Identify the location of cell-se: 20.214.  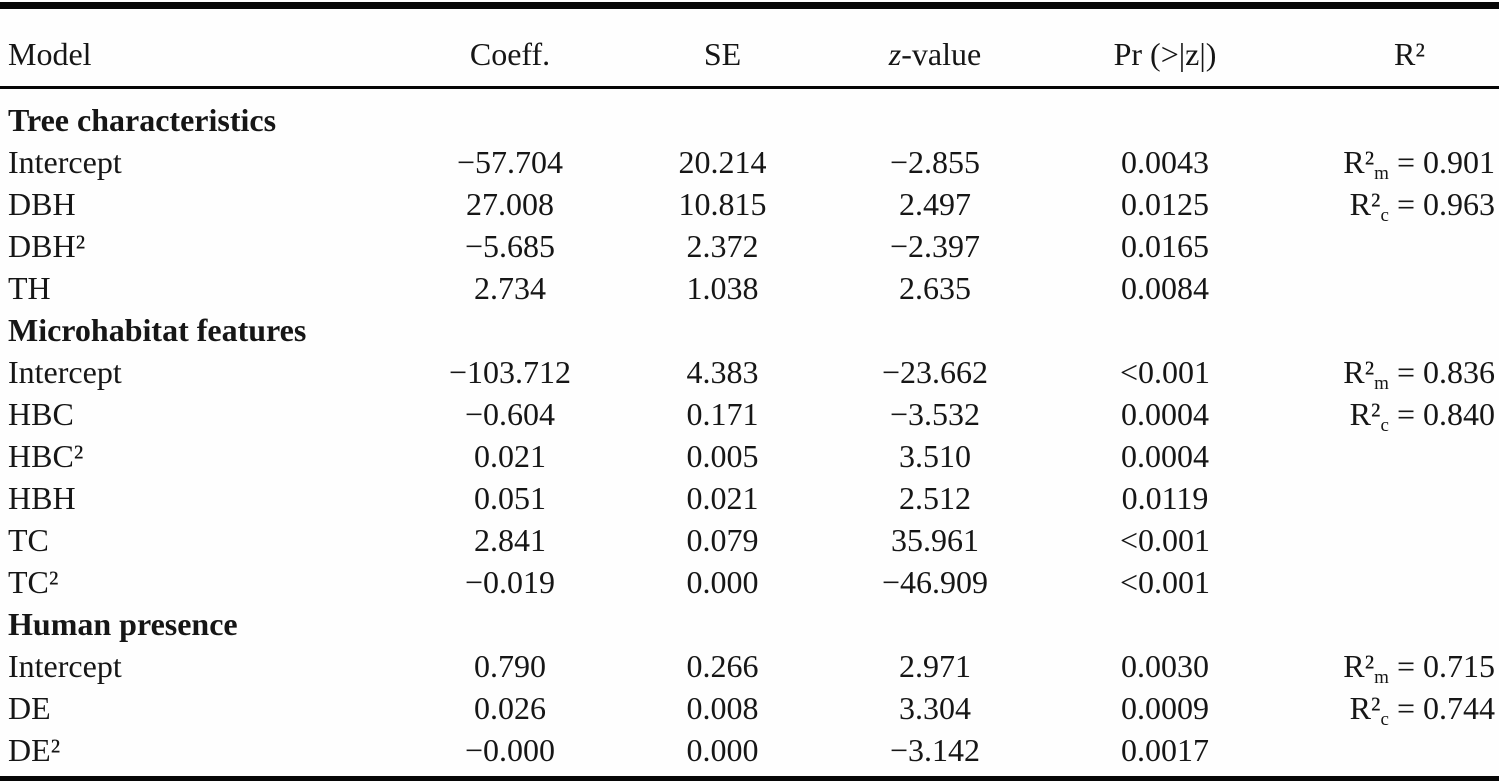
(722, 162).